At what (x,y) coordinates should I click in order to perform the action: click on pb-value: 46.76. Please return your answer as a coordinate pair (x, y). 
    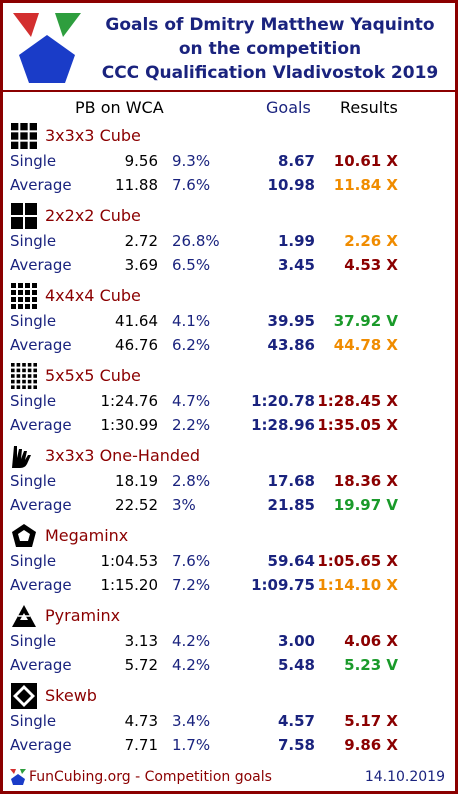
    Looking at the image, I should click on (136, 345).